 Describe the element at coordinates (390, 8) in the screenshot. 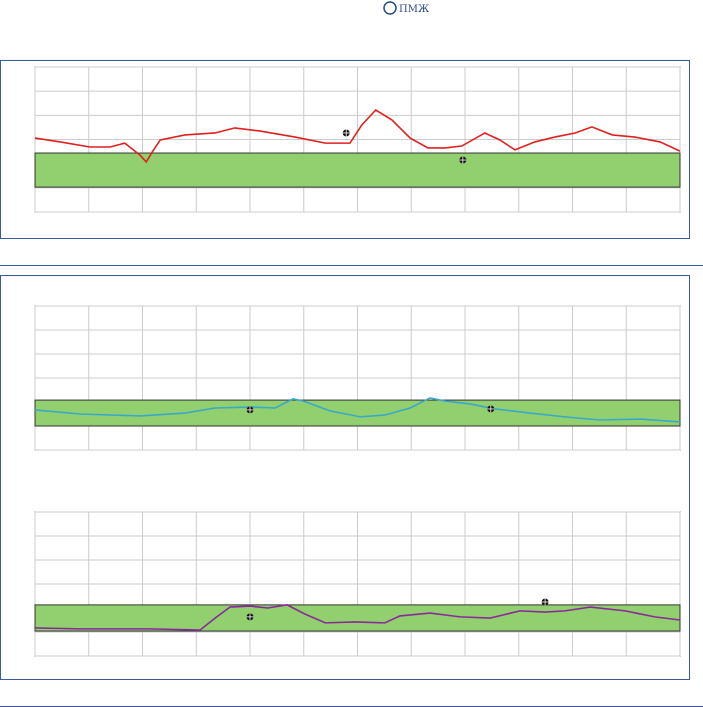

I see `logo-icon` at that location.